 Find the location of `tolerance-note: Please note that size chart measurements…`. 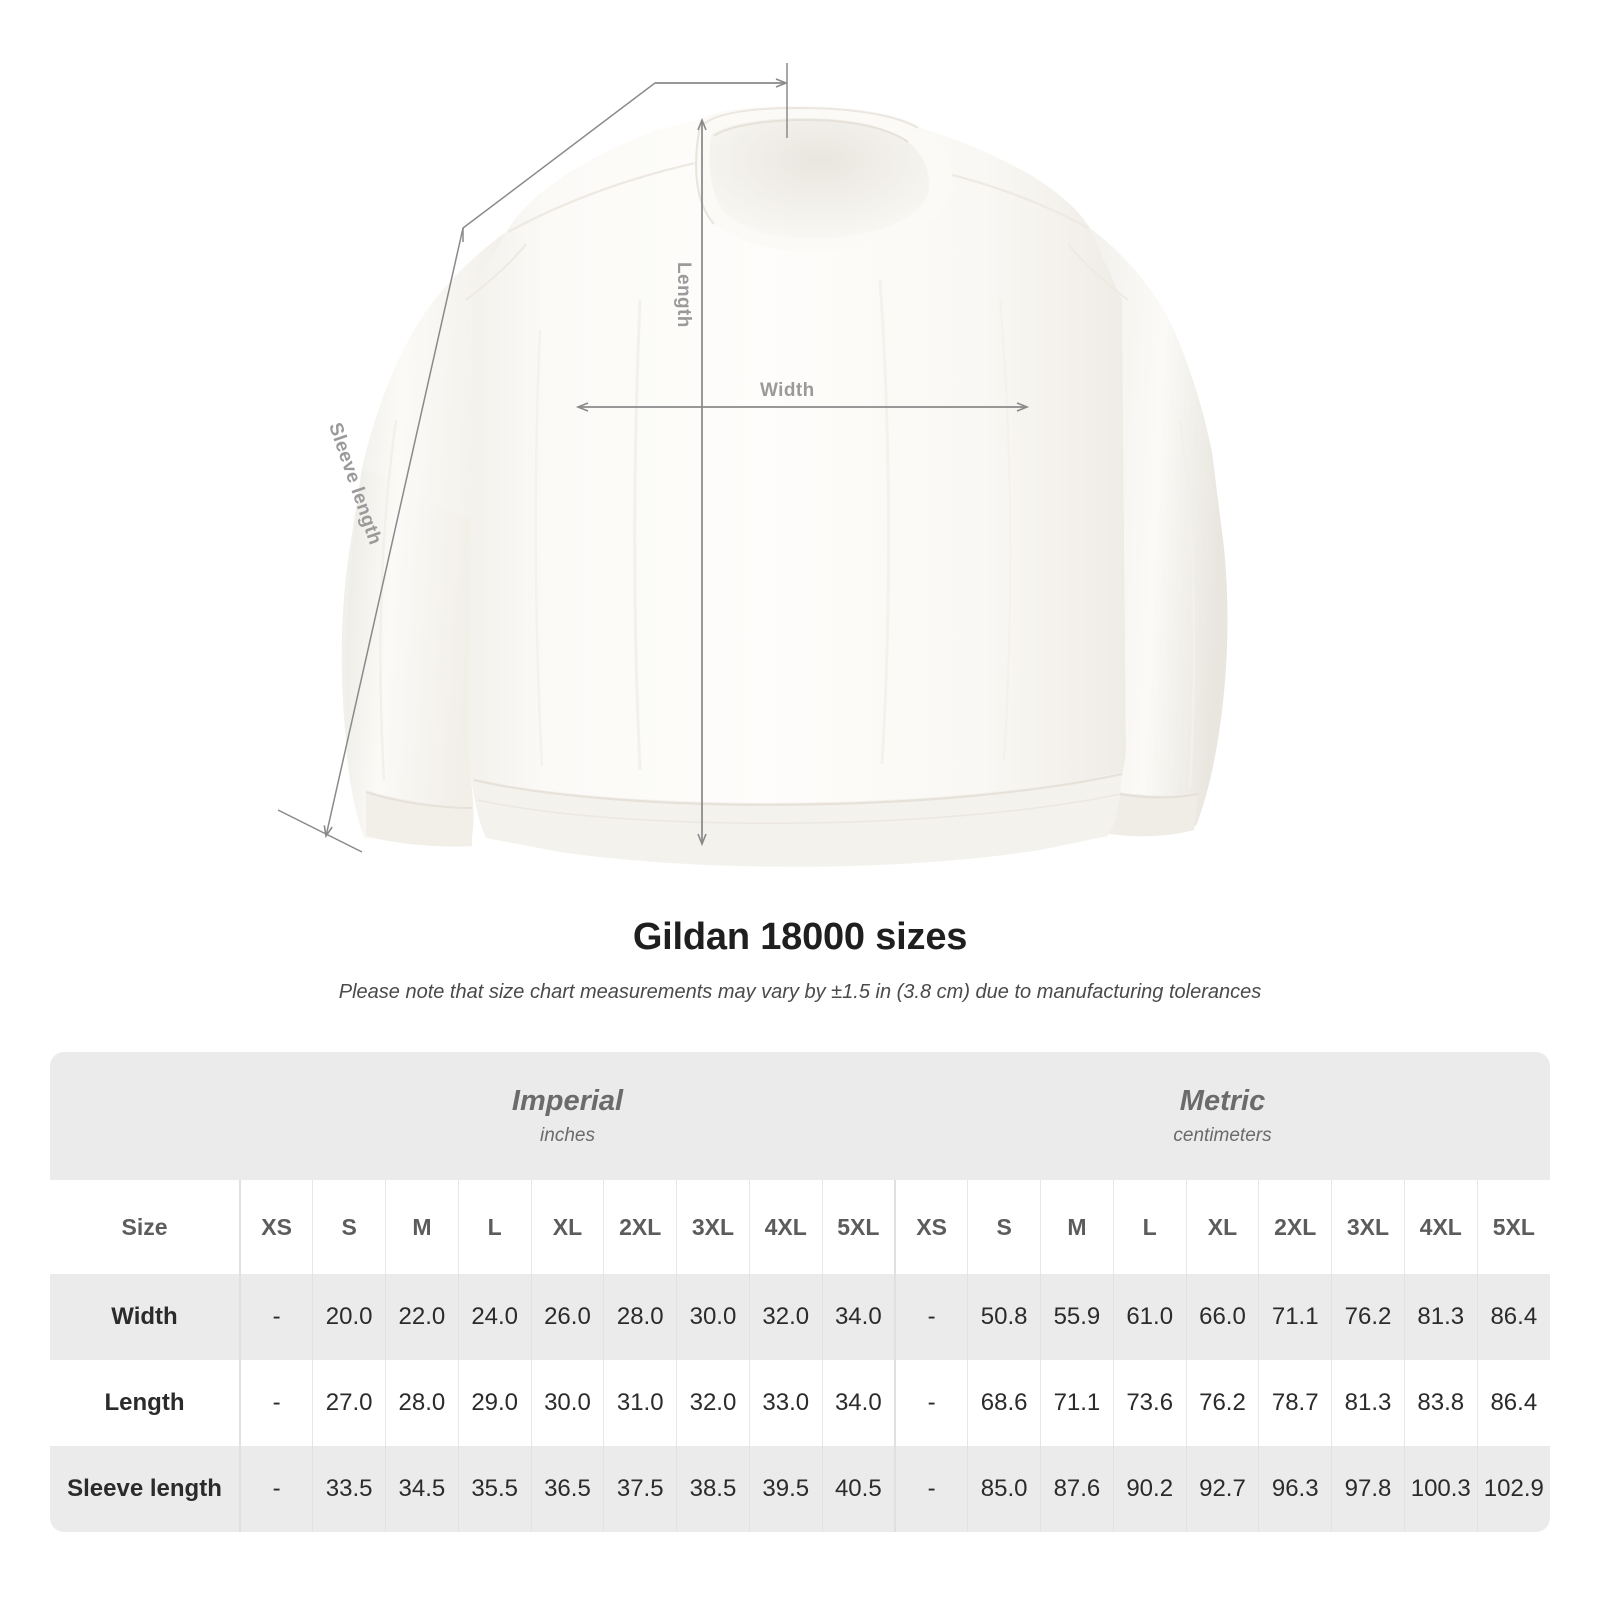

tolerance-note: Please note that size chart measurements… is located at coordinates (800, 992).